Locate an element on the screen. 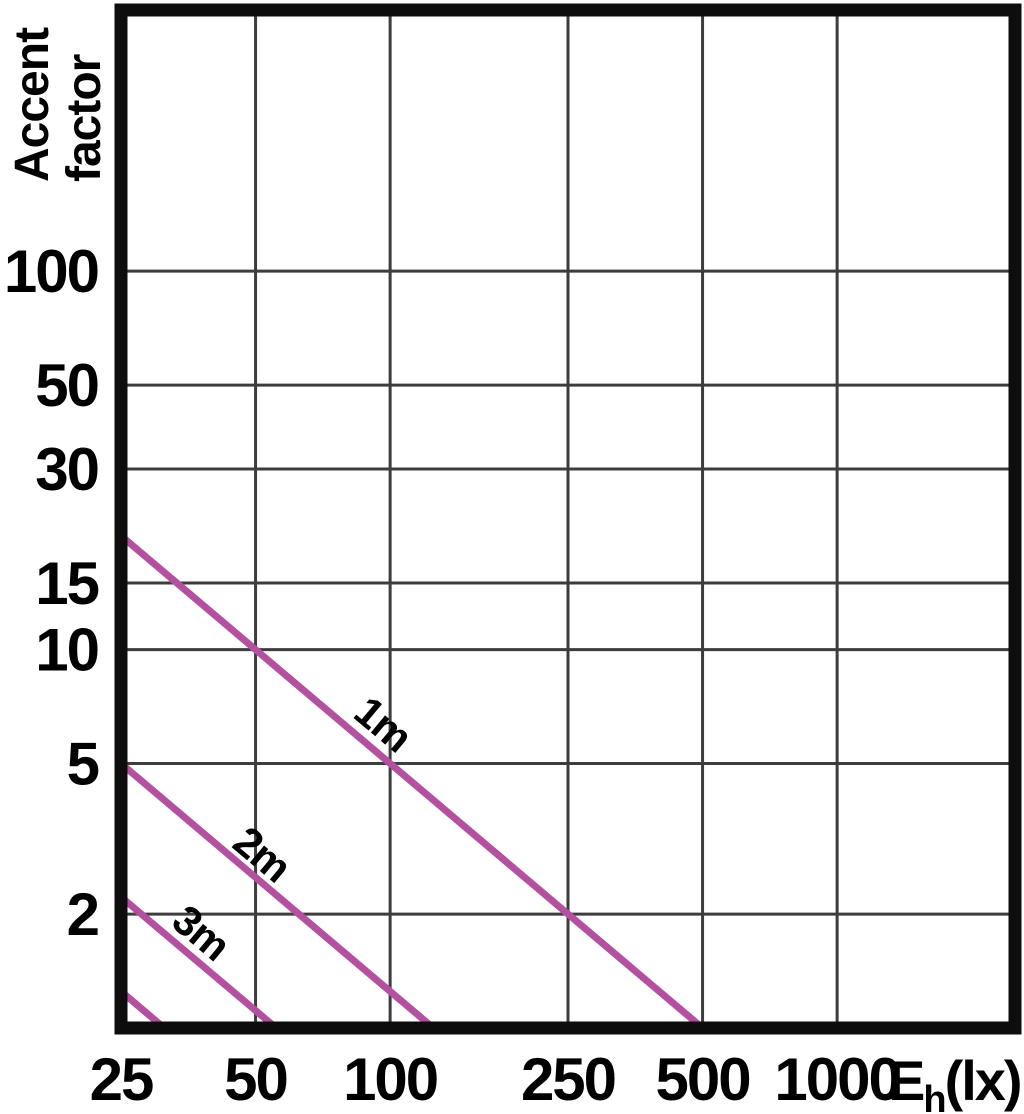 The width and height of the screenshot is (1024, 1114). y-tick-label-2: 2 is located at coordinates (82, 914).